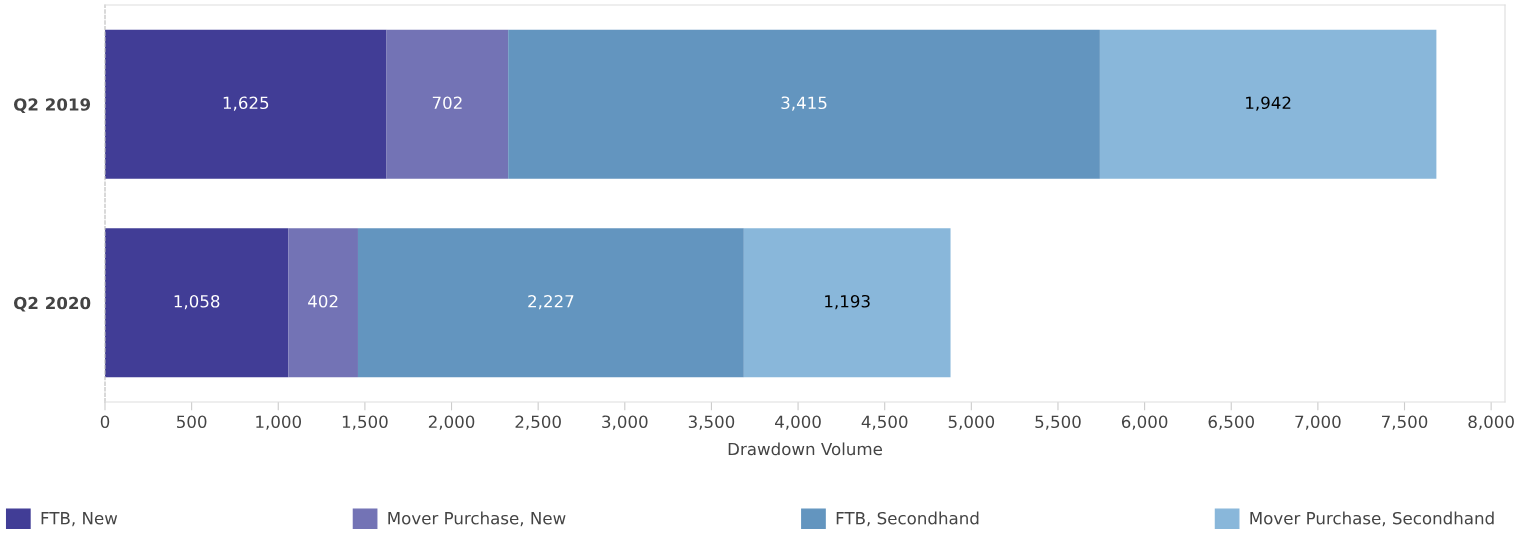 This screenshot has height=535, width=1517. What do you see at coordinates (971, 422) in the screenshot?
I see `x-tick-label: 5,000` at bounding box center [971, 422].